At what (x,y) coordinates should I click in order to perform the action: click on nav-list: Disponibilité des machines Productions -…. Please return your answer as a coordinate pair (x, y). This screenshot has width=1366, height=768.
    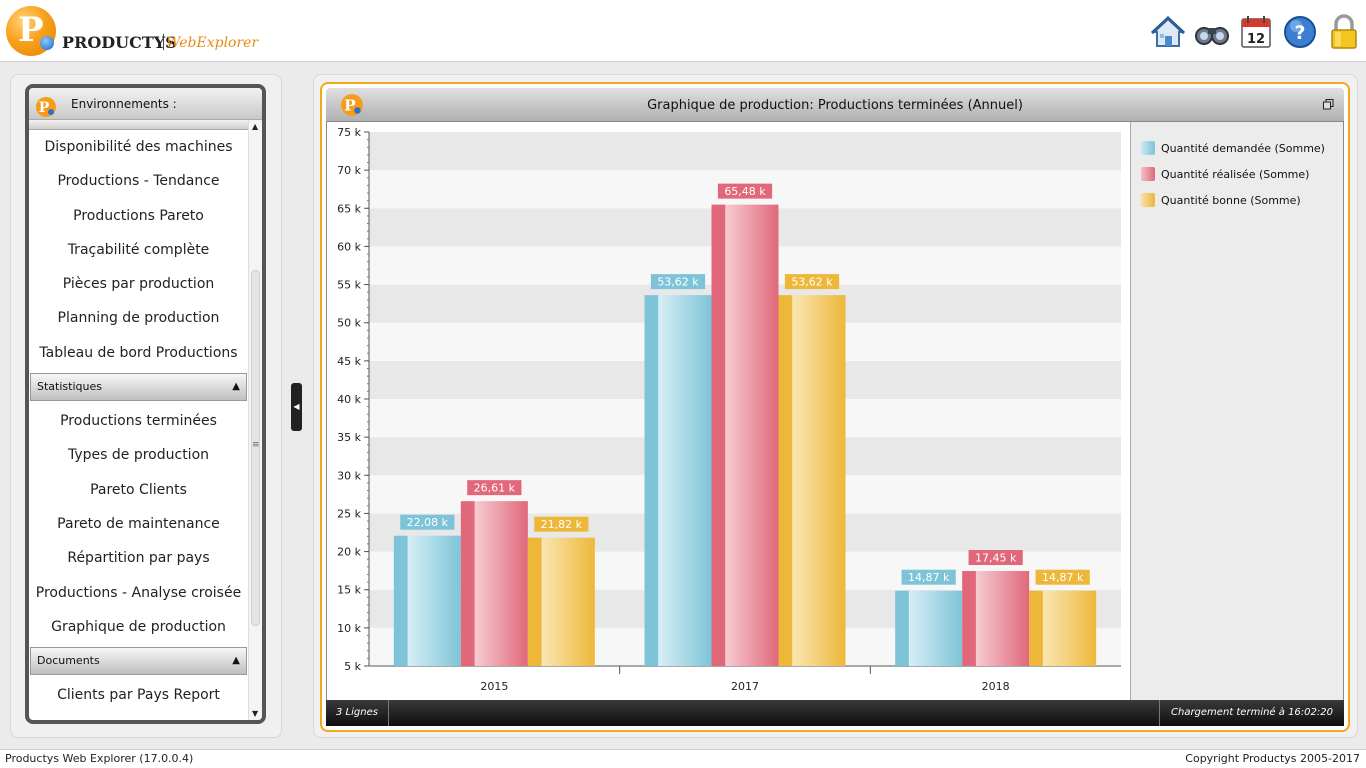
    Looking at the image, I should click on (138, 420).